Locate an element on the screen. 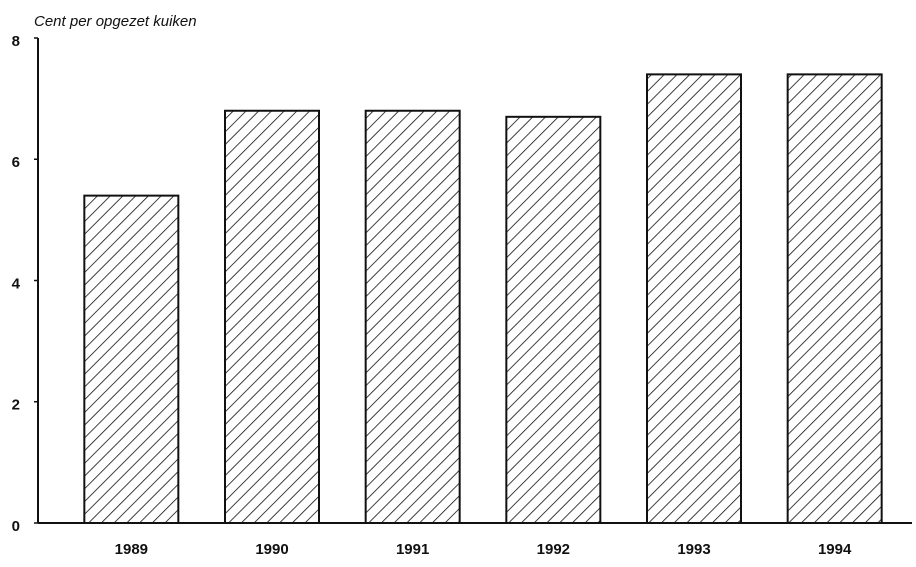 The height and width of the screenshot is (567, 916). y-tick-label: 8 is located at coordinates (16, 41).